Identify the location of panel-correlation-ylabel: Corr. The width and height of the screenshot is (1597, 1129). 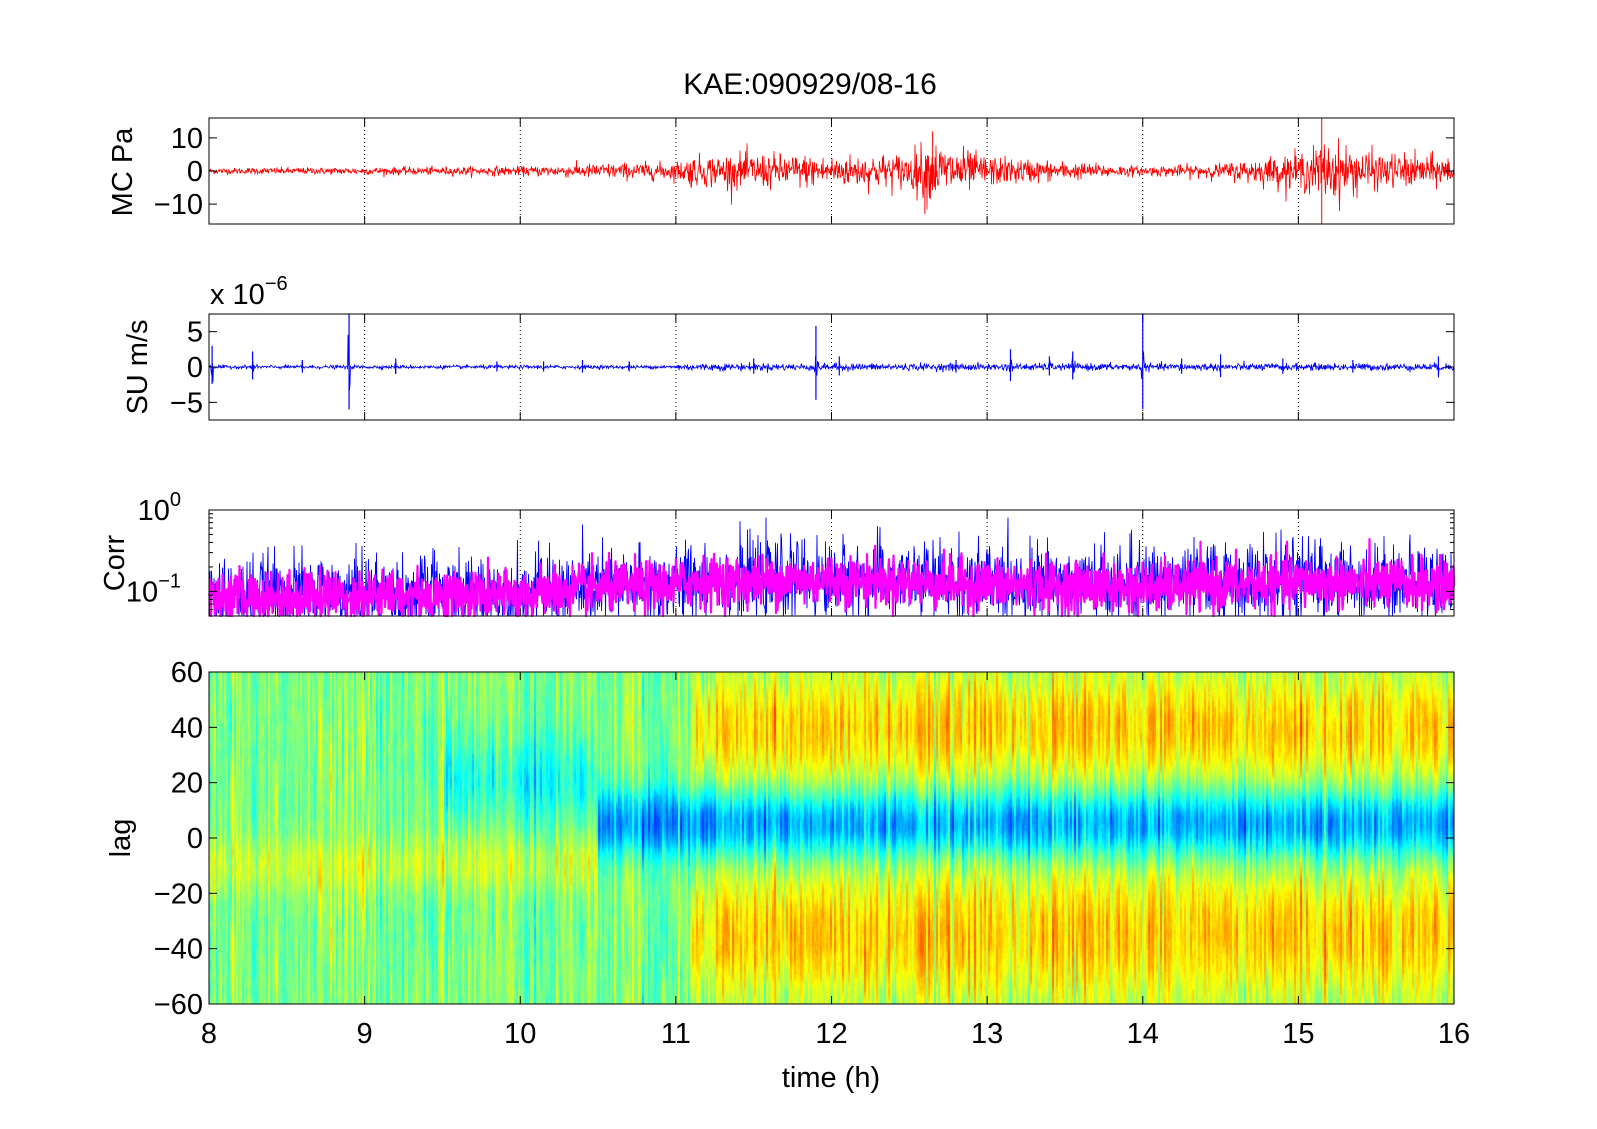
(115, 562).